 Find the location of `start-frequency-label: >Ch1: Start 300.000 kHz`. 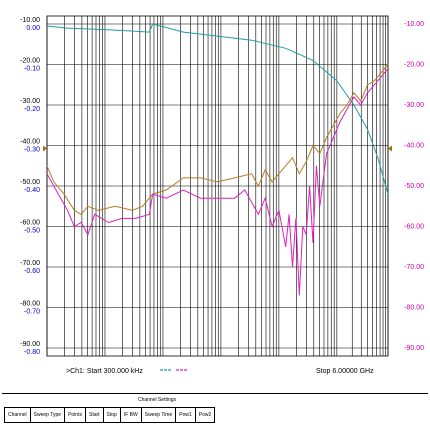

start-frequency-label: >Ch1: Start 300.000 kHz is located at coordinates (104, 371).